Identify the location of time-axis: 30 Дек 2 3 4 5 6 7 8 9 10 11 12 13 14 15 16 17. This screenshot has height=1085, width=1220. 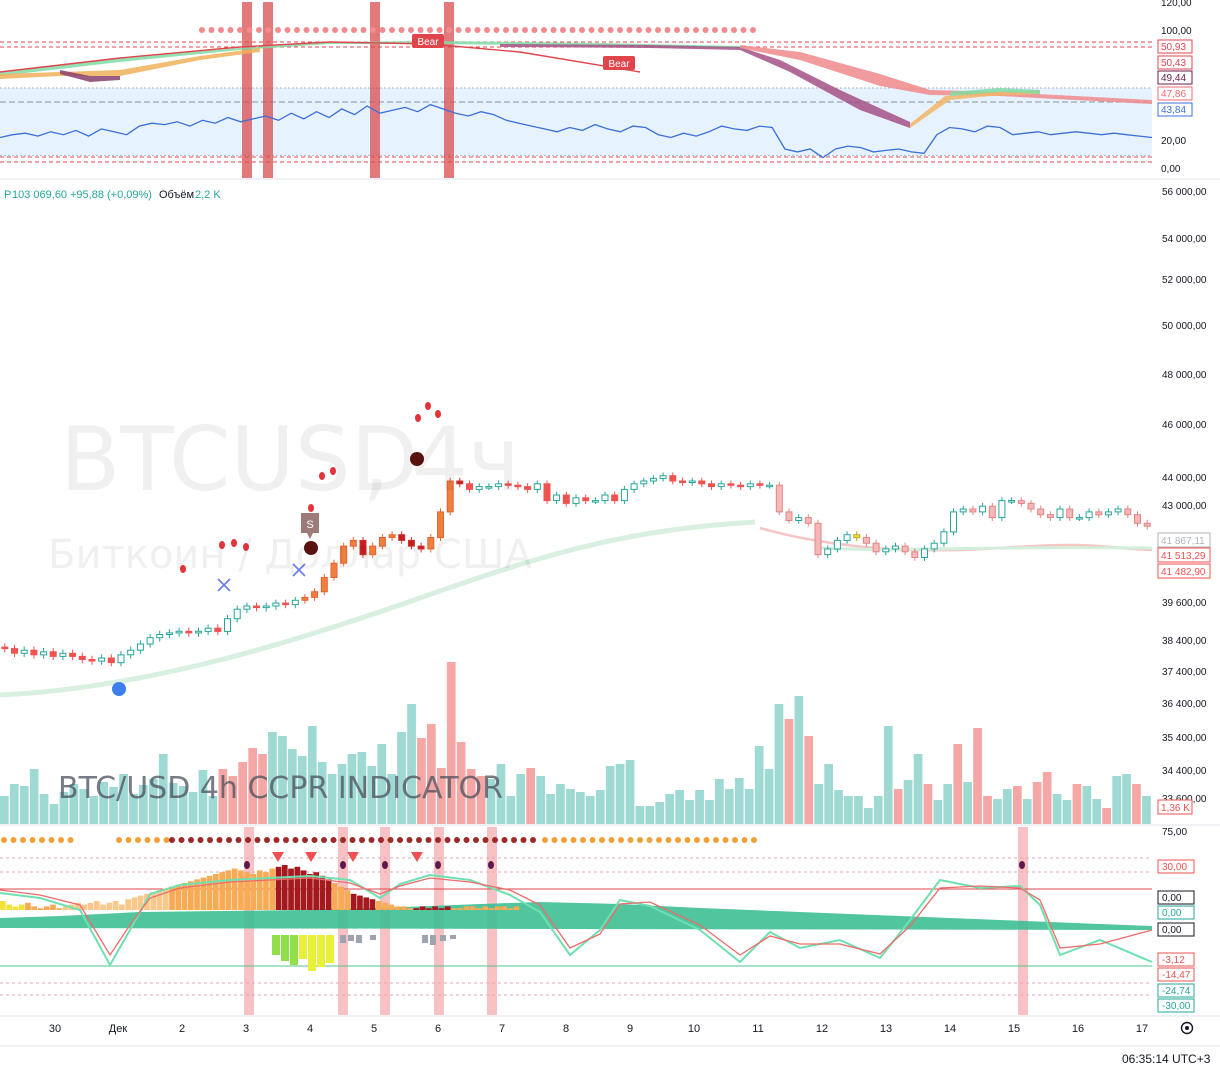
(610, 1031).